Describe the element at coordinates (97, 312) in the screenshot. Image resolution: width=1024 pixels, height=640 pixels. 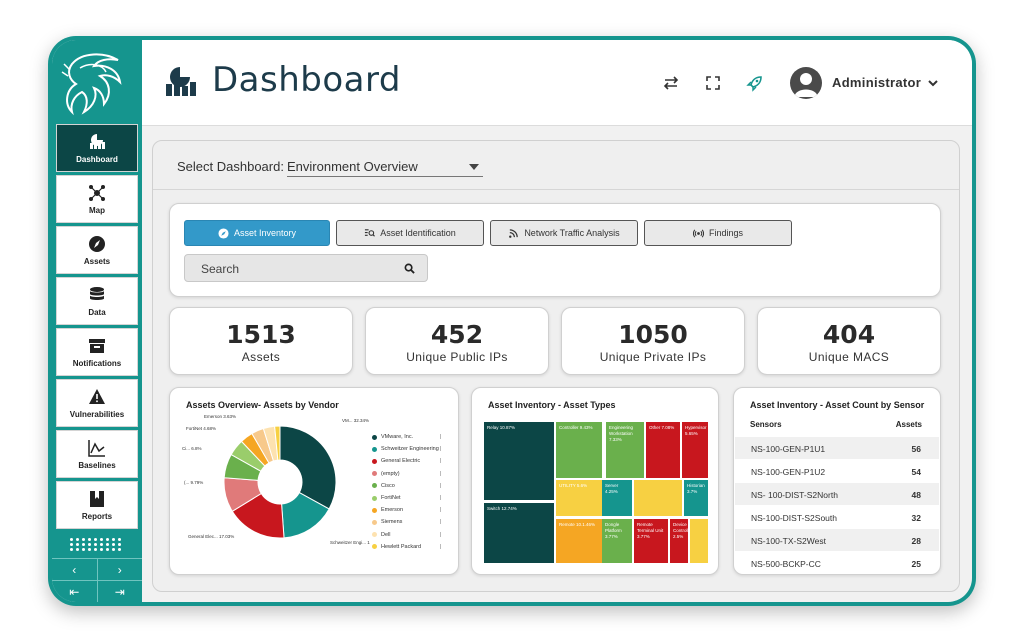
I see `sidebar-item-label: Data` at that location.